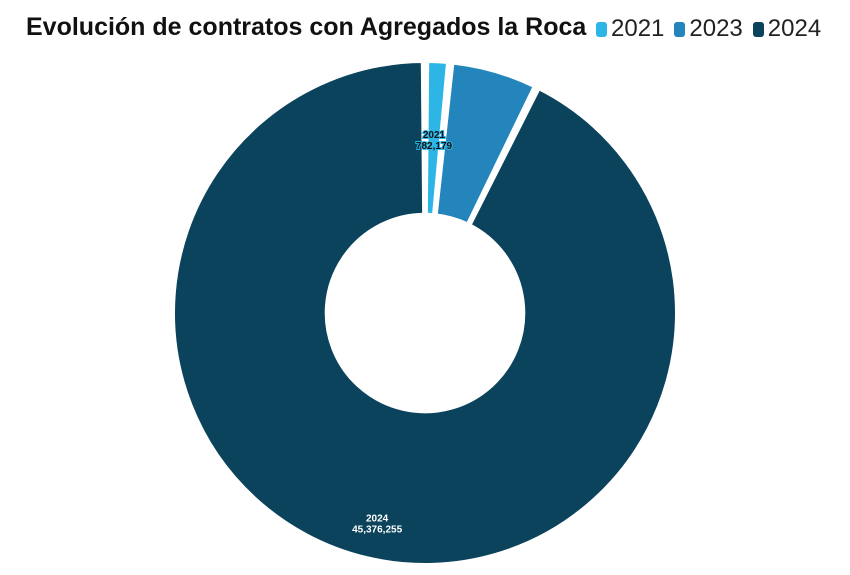 The height and width of the screenshot is (575, 850). I want to click on slice-label-year-2024: 2024, so click(377, 519).